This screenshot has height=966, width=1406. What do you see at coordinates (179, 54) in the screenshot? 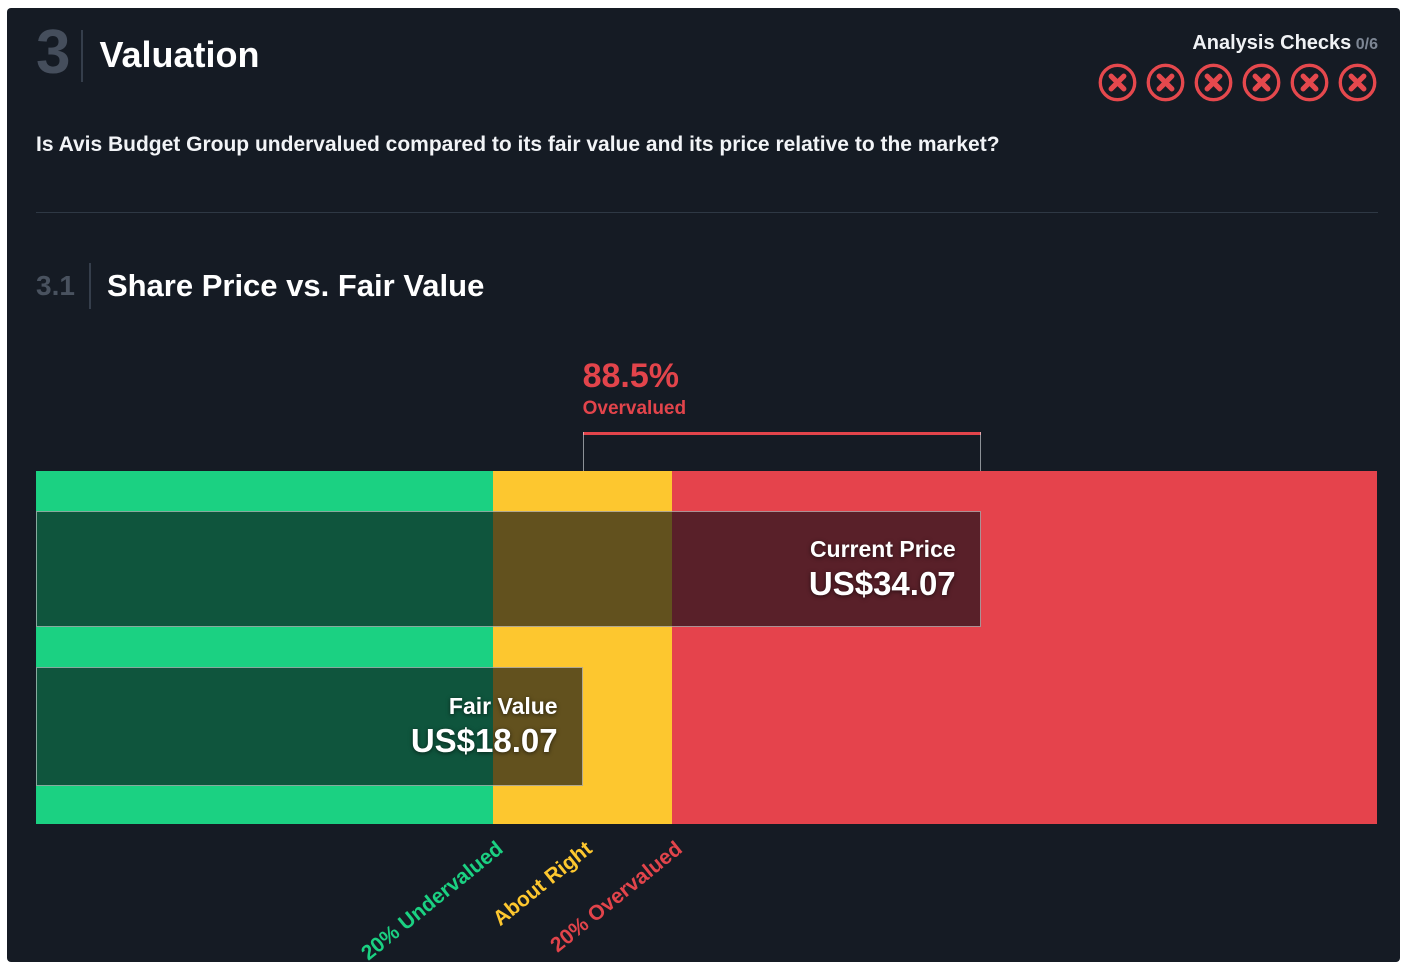
I see `section-title: Valuation` at bounding box center [179, 54].